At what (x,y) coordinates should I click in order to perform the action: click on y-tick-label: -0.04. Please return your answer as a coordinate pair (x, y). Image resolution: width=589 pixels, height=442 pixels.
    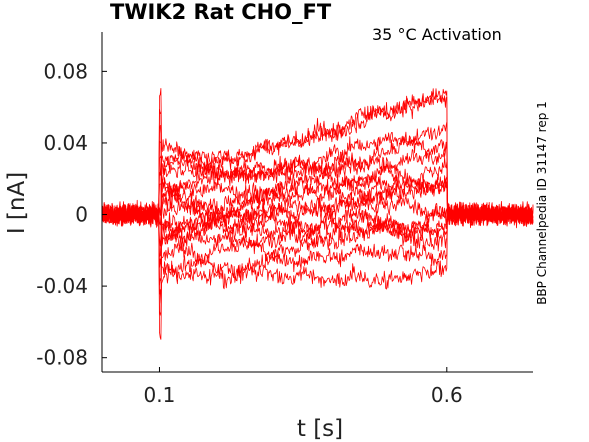
    Looking at the image, I should click on (62, 286).